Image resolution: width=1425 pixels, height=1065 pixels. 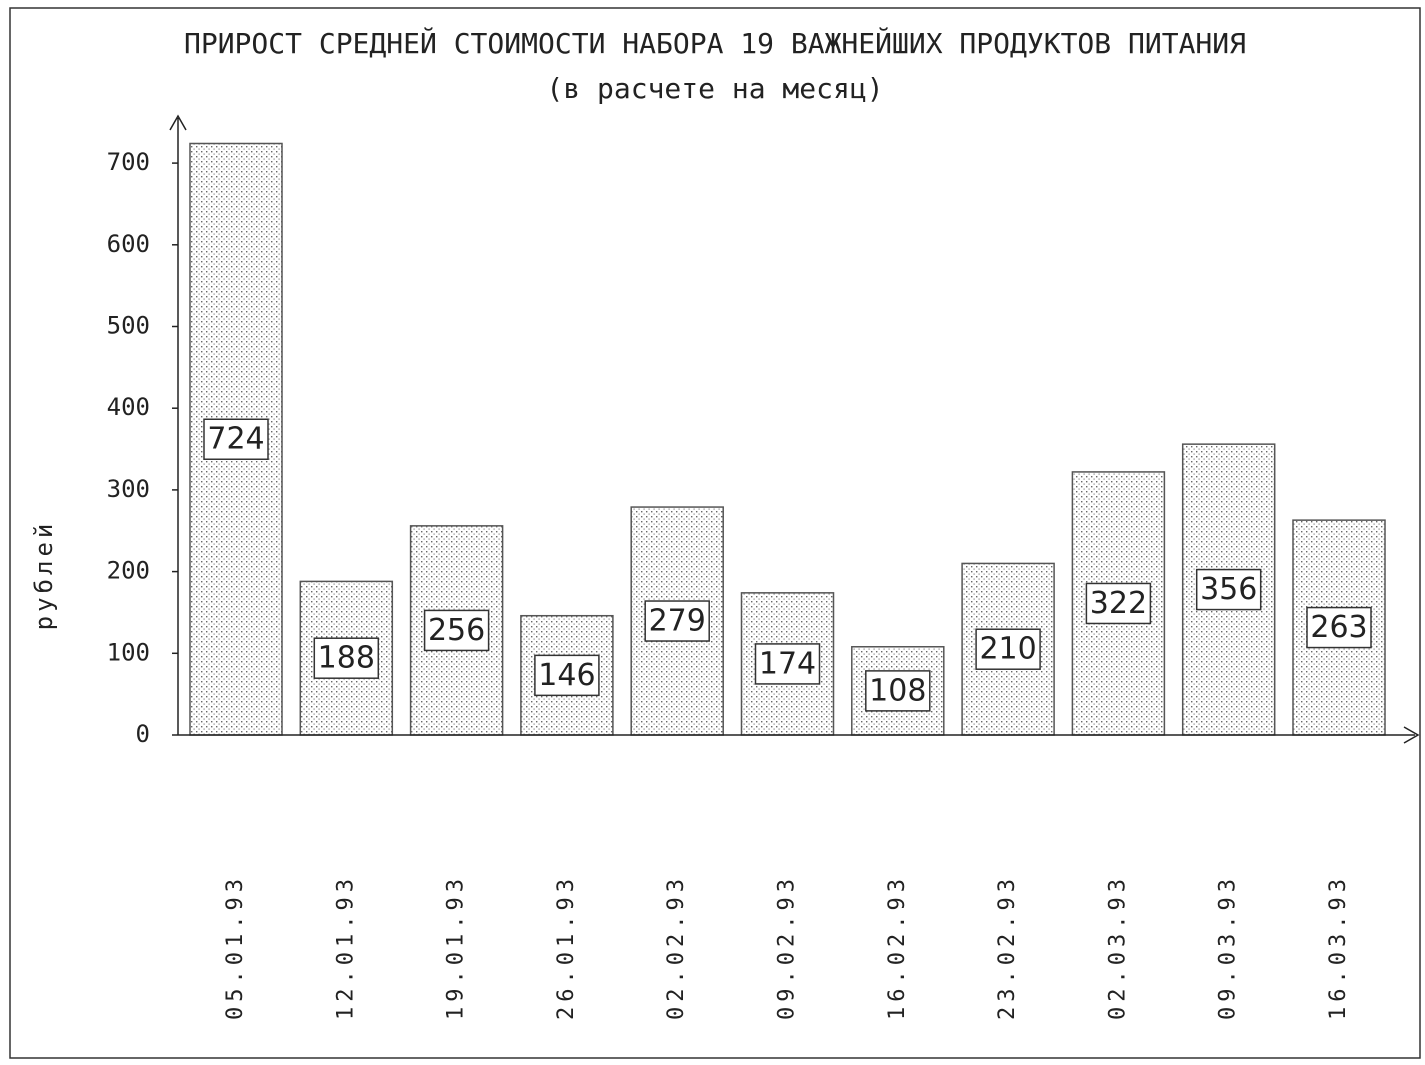 I want to click on value-label: 174, so click(x=787, y=663).